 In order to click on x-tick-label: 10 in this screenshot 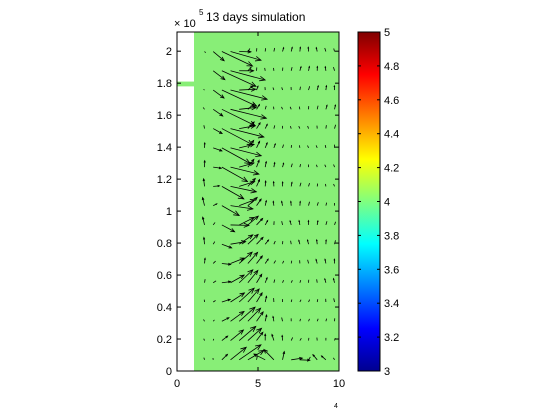, I will do `click(339, 384)`.